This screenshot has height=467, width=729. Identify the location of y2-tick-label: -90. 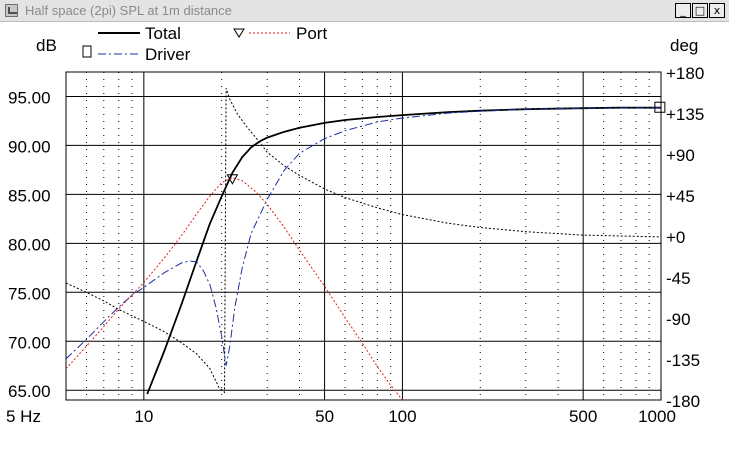
(678, 319).